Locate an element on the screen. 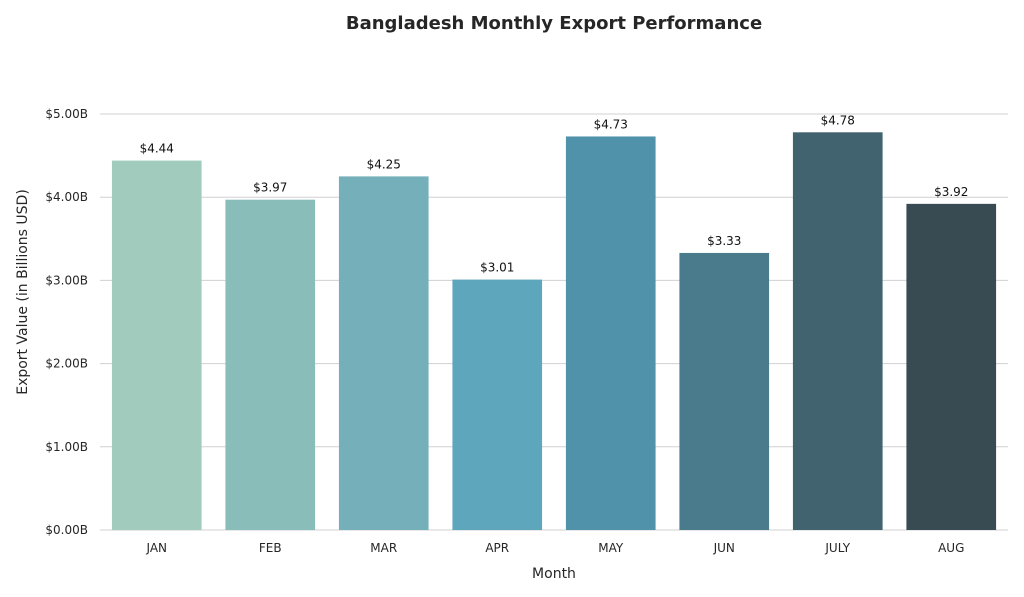 The image size is (1024, 597). x-axis-label: Month is located at coordinates (554, 574).